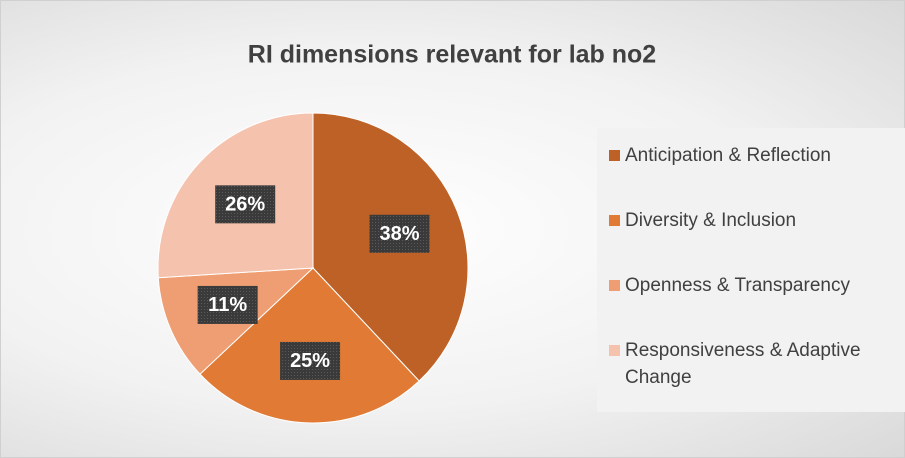 This screenshot has height=458, width=905. Describe the element at coordinates (752, 239) in the screenshot. I see `legend-entry: Diversity & Inclusion` at that location.